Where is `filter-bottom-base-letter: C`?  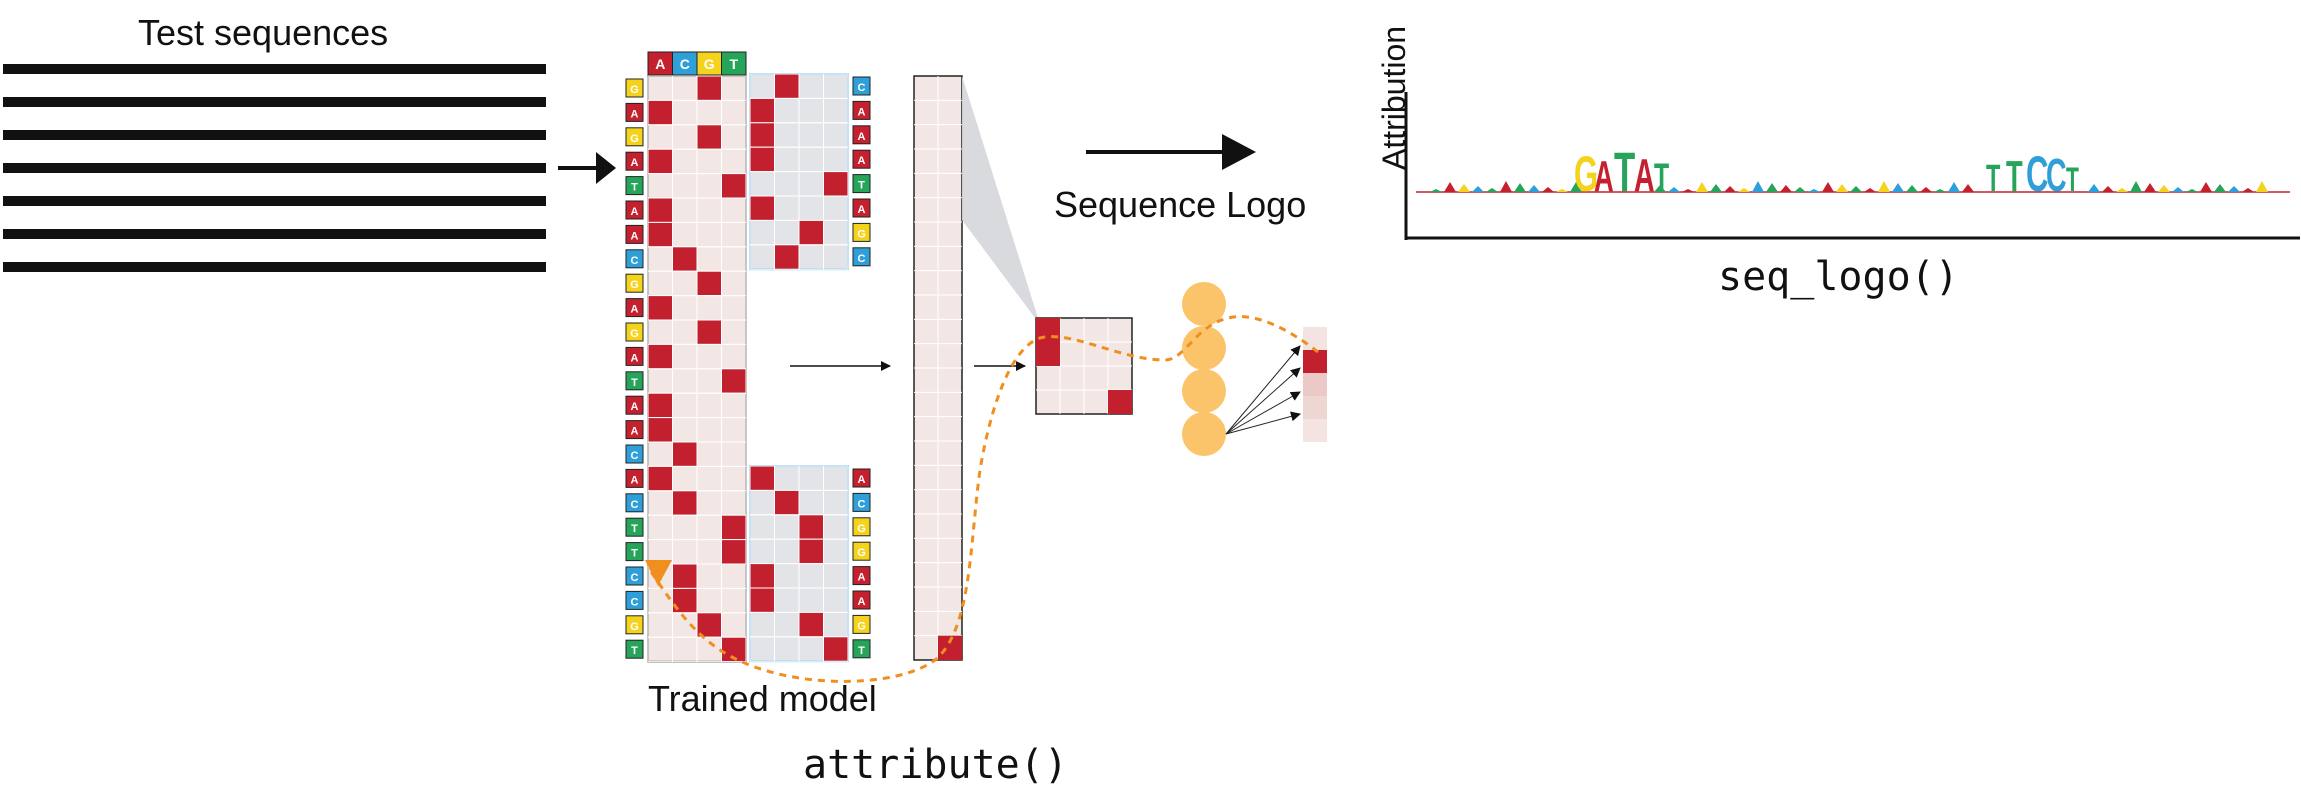 filter-bottom-base-letter: C is located at coordinates (862, 504).